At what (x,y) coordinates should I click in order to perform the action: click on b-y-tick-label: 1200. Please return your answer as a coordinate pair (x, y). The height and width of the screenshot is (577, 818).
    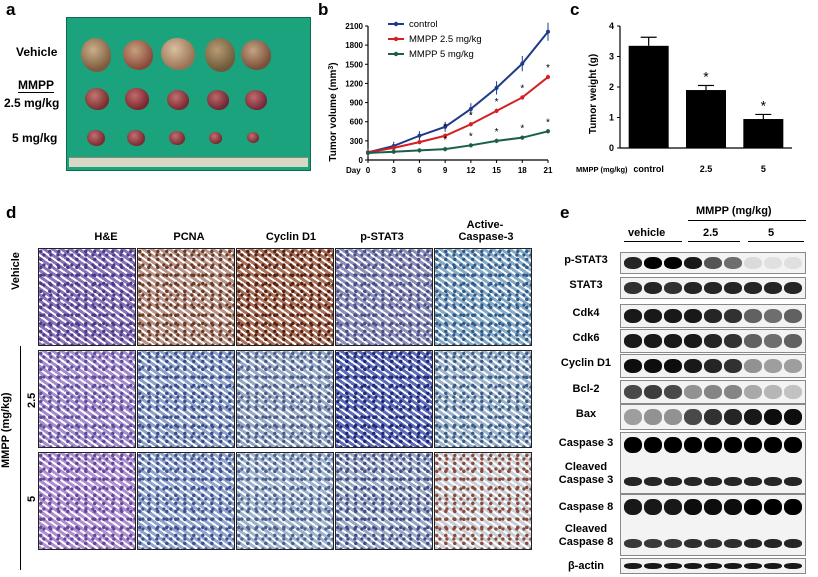
    Looking at the image, I should click on (354, 83).